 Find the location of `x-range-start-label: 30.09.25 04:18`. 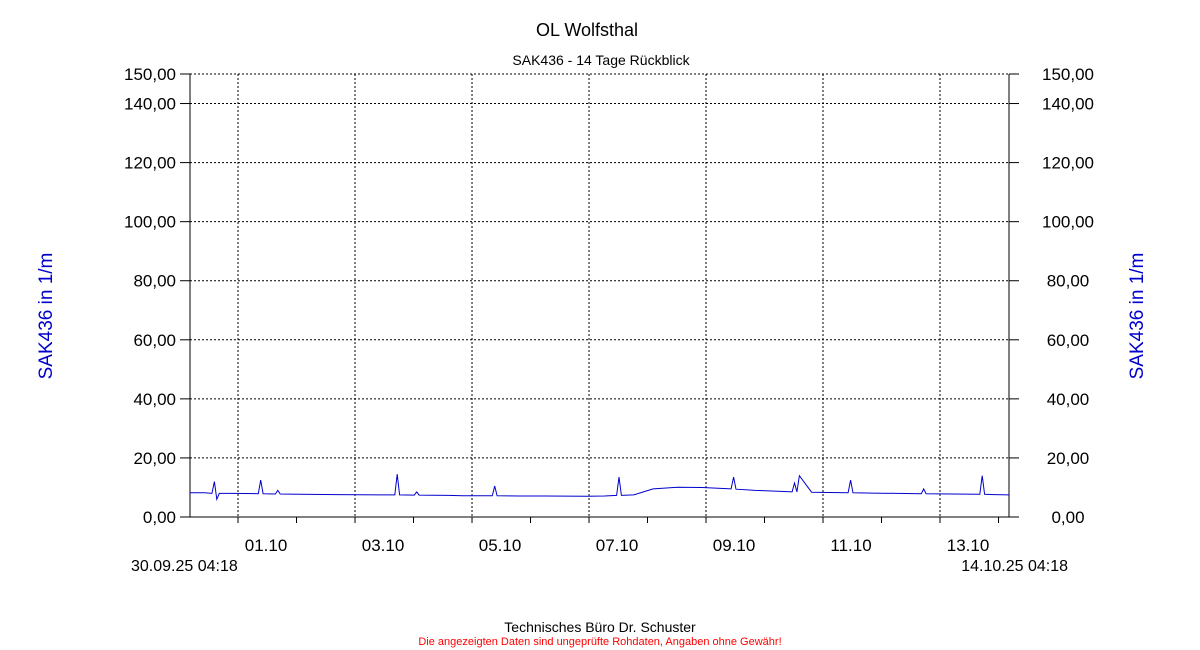

x-range-start-label: 30.09.25 04:18 is located at coordinates (184, 566).